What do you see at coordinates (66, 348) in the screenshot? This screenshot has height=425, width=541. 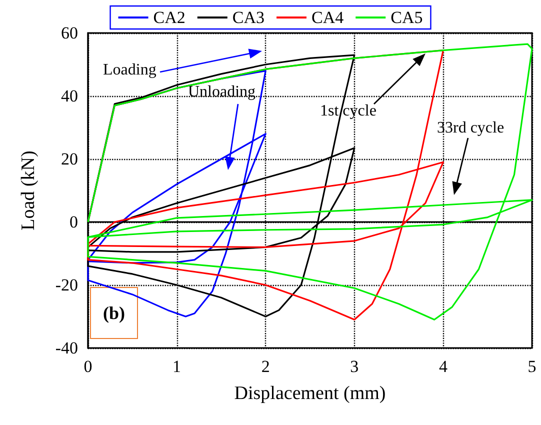 I see `y-tick-label: -40` at bounding box center [66, 348].